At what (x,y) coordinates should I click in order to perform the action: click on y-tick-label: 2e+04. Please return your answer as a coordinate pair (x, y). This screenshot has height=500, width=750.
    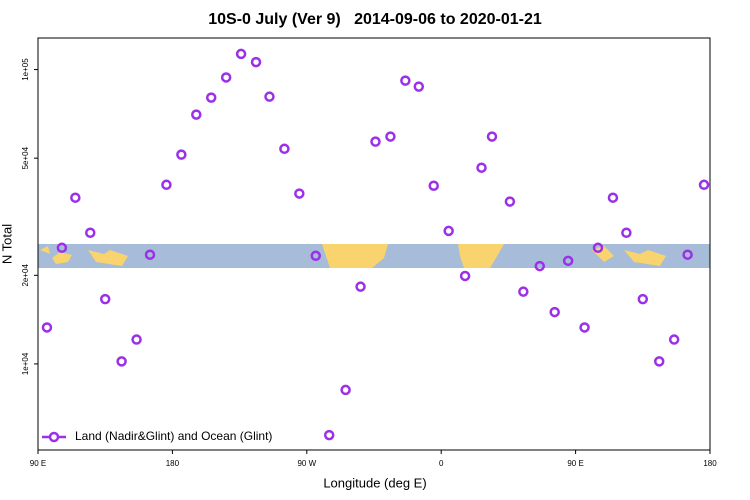
    Looking at the image, I should click on (25, 275).